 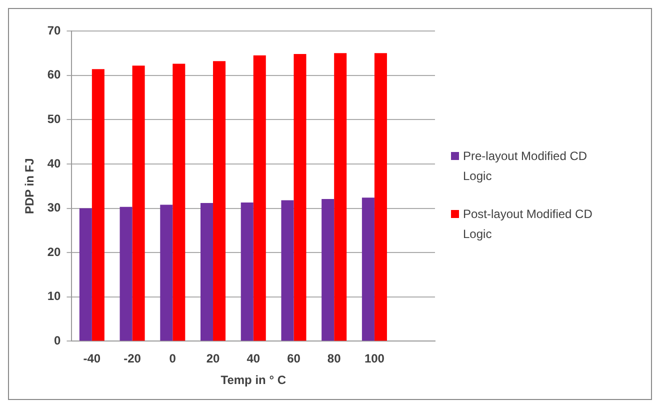 I want to click on y-tick-label: 70, so click(x=54, y=29).